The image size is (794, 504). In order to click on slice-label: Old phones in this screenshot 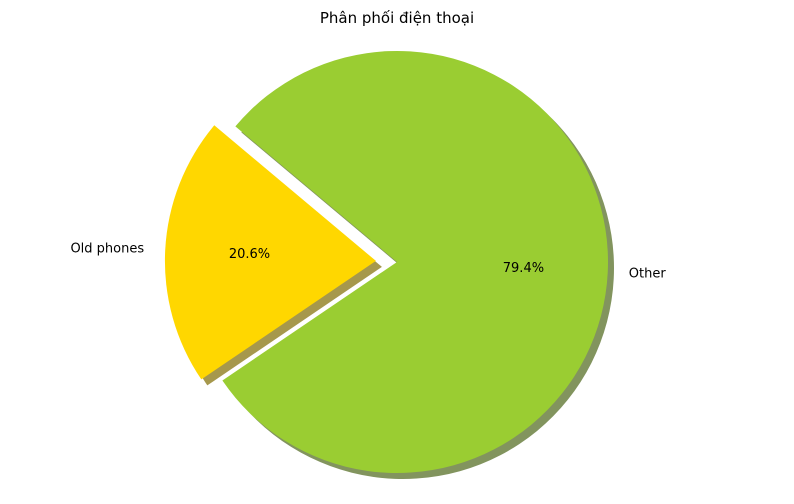, I will do `click(107, 249)`.